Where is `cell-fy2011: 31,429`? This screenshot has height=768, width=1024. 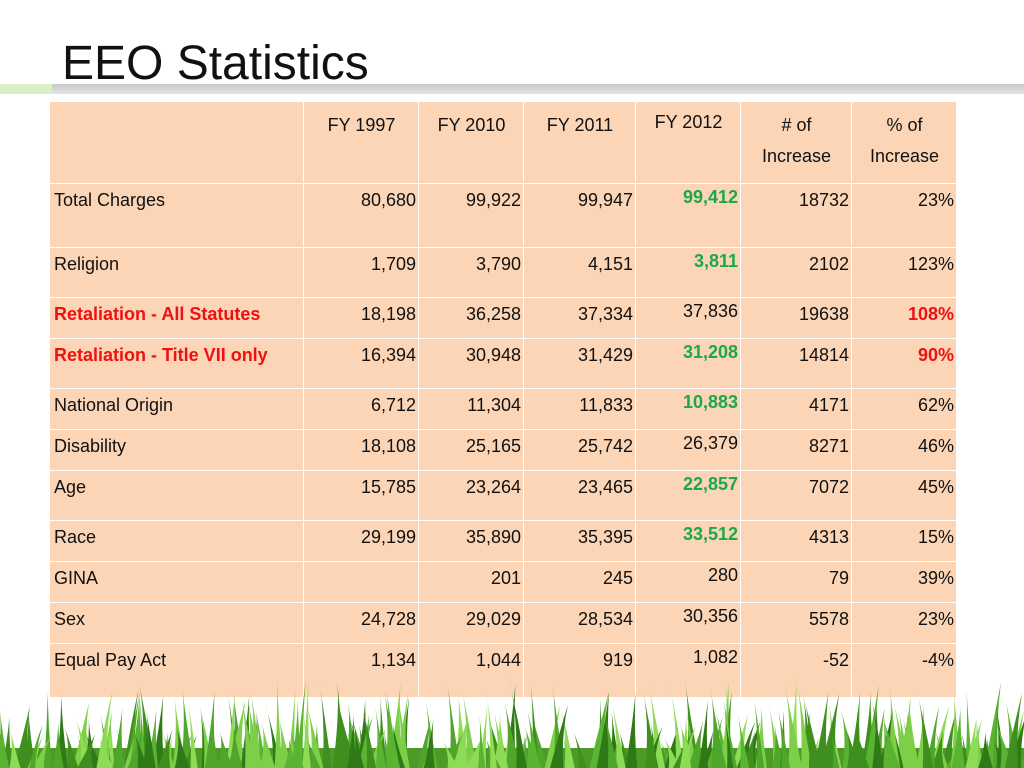 cell-fy2011: 31,429 is located at coordinates (579, 363).